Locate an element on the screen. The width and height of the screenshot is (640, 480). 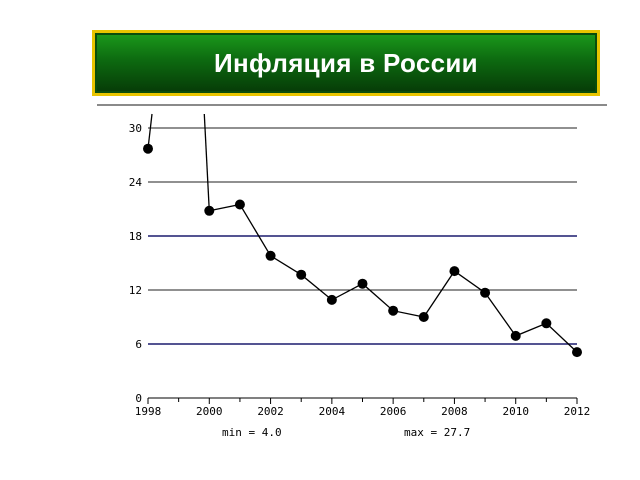
max-stat-label: max = 27.7 is located at coordinates (437, 432).